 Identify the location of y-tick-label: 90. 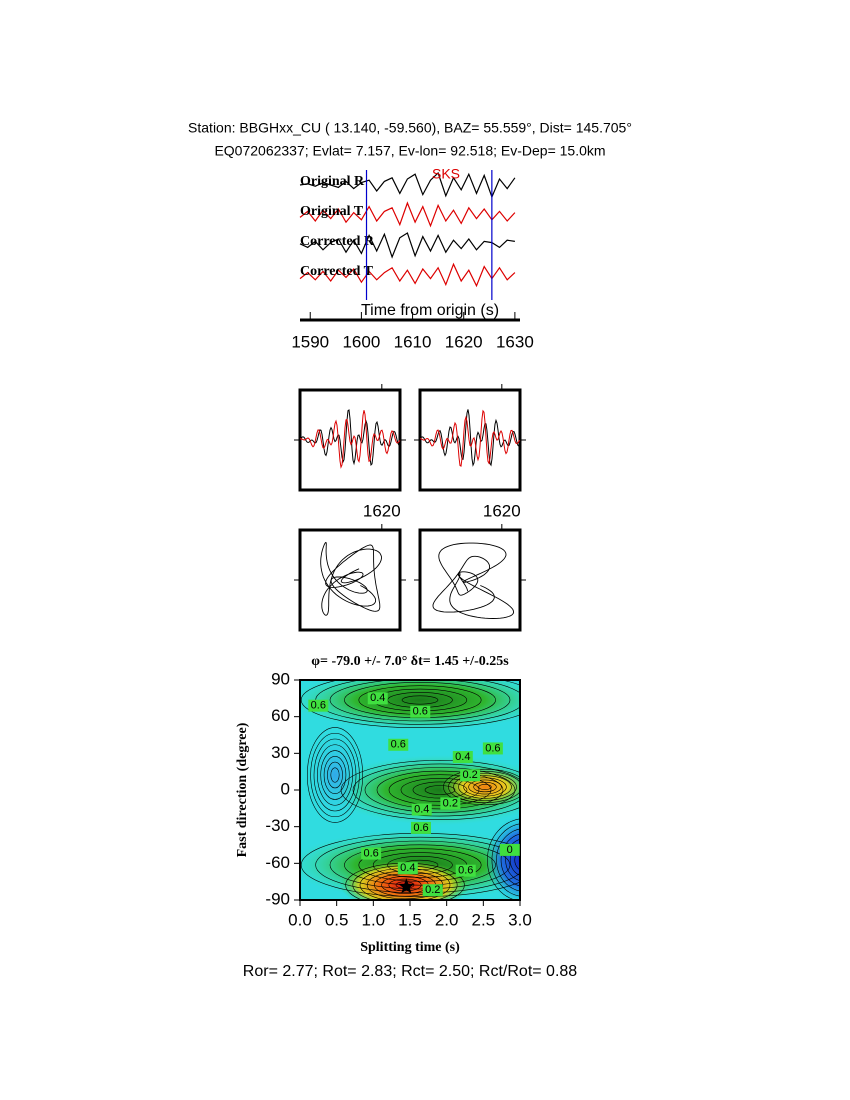
(280, 678).